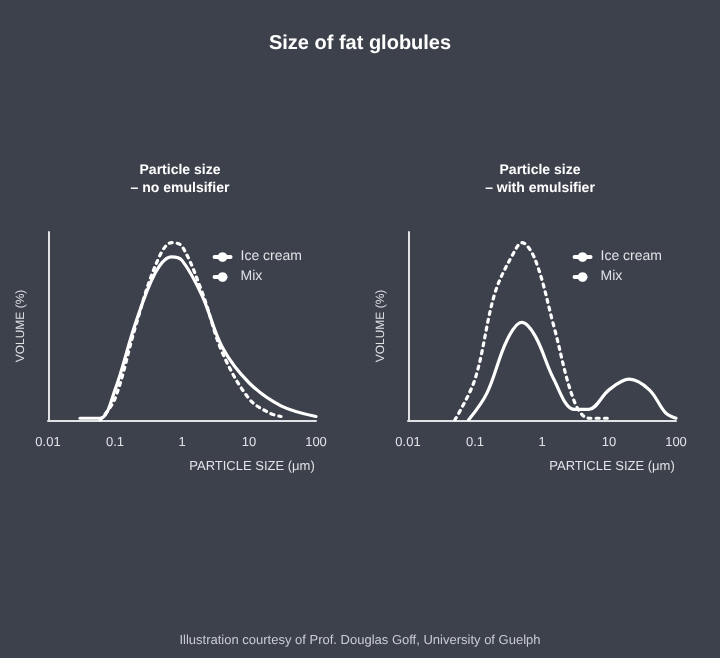 The height and width of the screenshot is (658, 720). I want to click on text: Size of fat globules, so click(360, 44).